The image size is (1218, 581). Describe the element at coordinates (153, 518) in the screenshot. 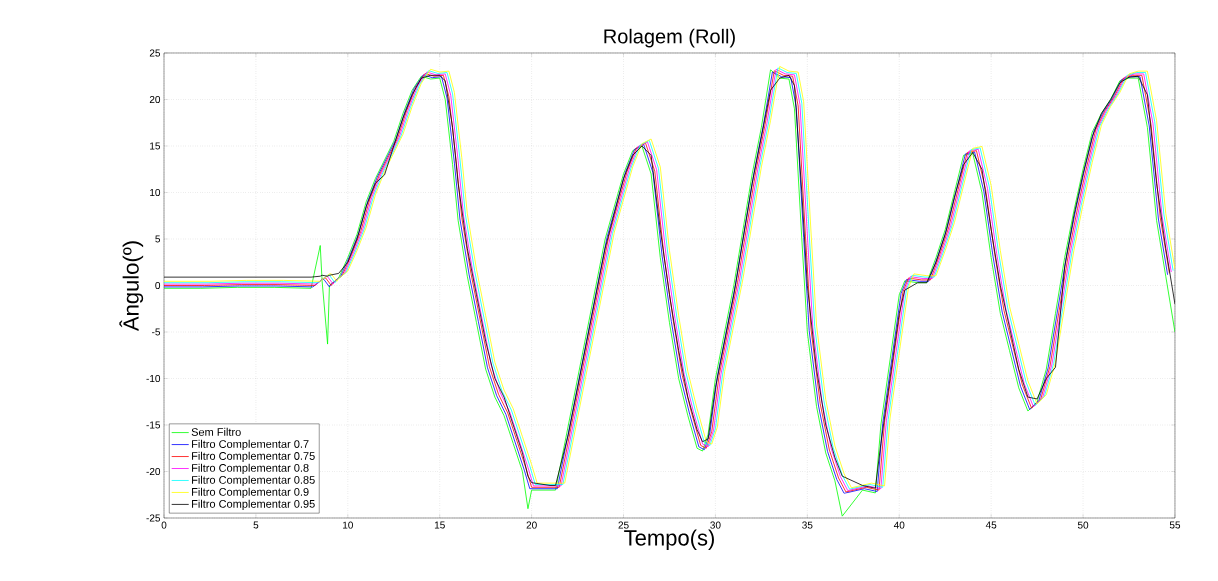

I see `y-tick-label: -25` at that location.